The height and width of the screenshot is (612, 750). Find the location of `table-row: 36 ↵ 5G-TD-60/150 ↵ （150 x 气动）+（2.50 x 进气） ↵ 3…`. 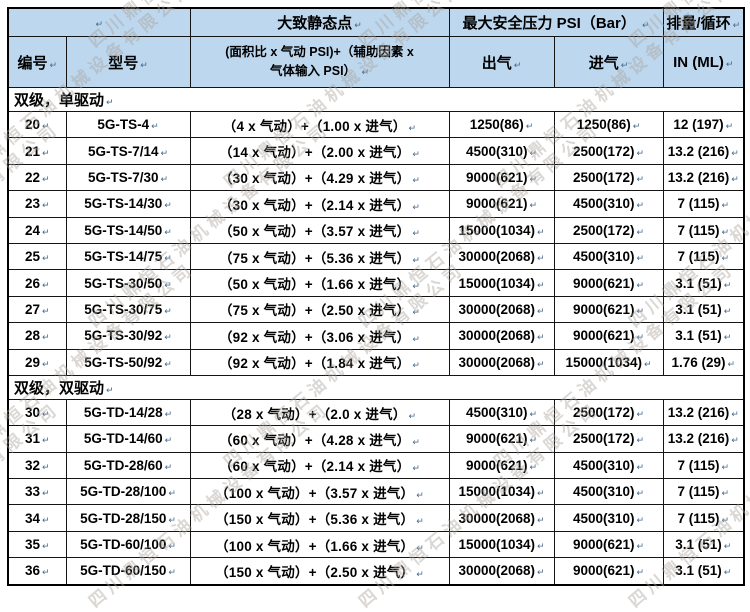

table-row: 36 ↵ 5G-TD-60/150 ↵ （150 x 气动）+（2.50 x 进气） ↵ 3… is located at coordinates (376, 571).